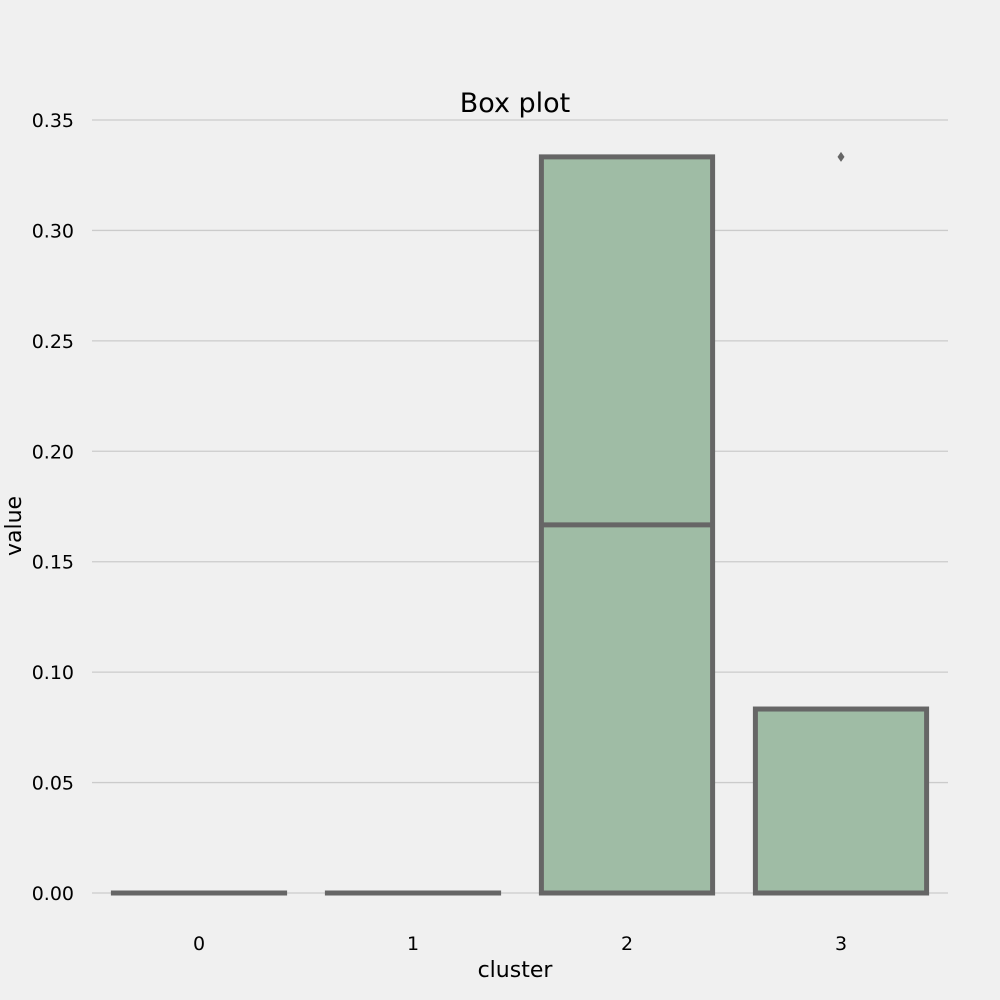  I want to click on y-tick-label: 0.10, so click(53, 673).